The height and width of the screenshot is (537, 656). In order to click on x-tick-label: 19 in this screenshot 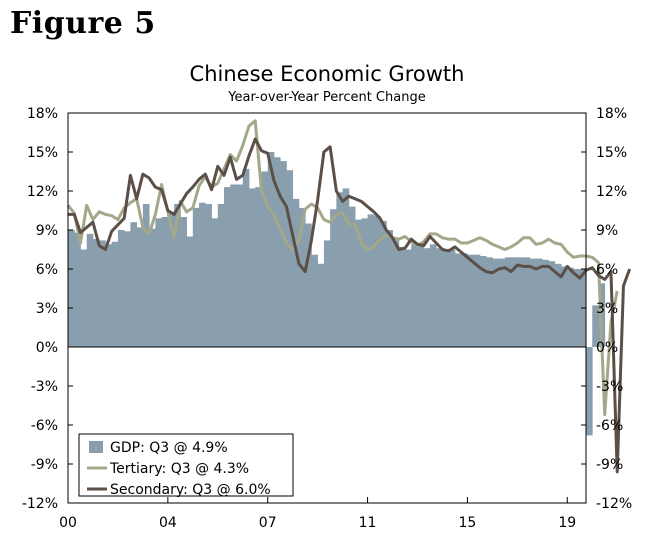, I will do `click(567, 523)`.